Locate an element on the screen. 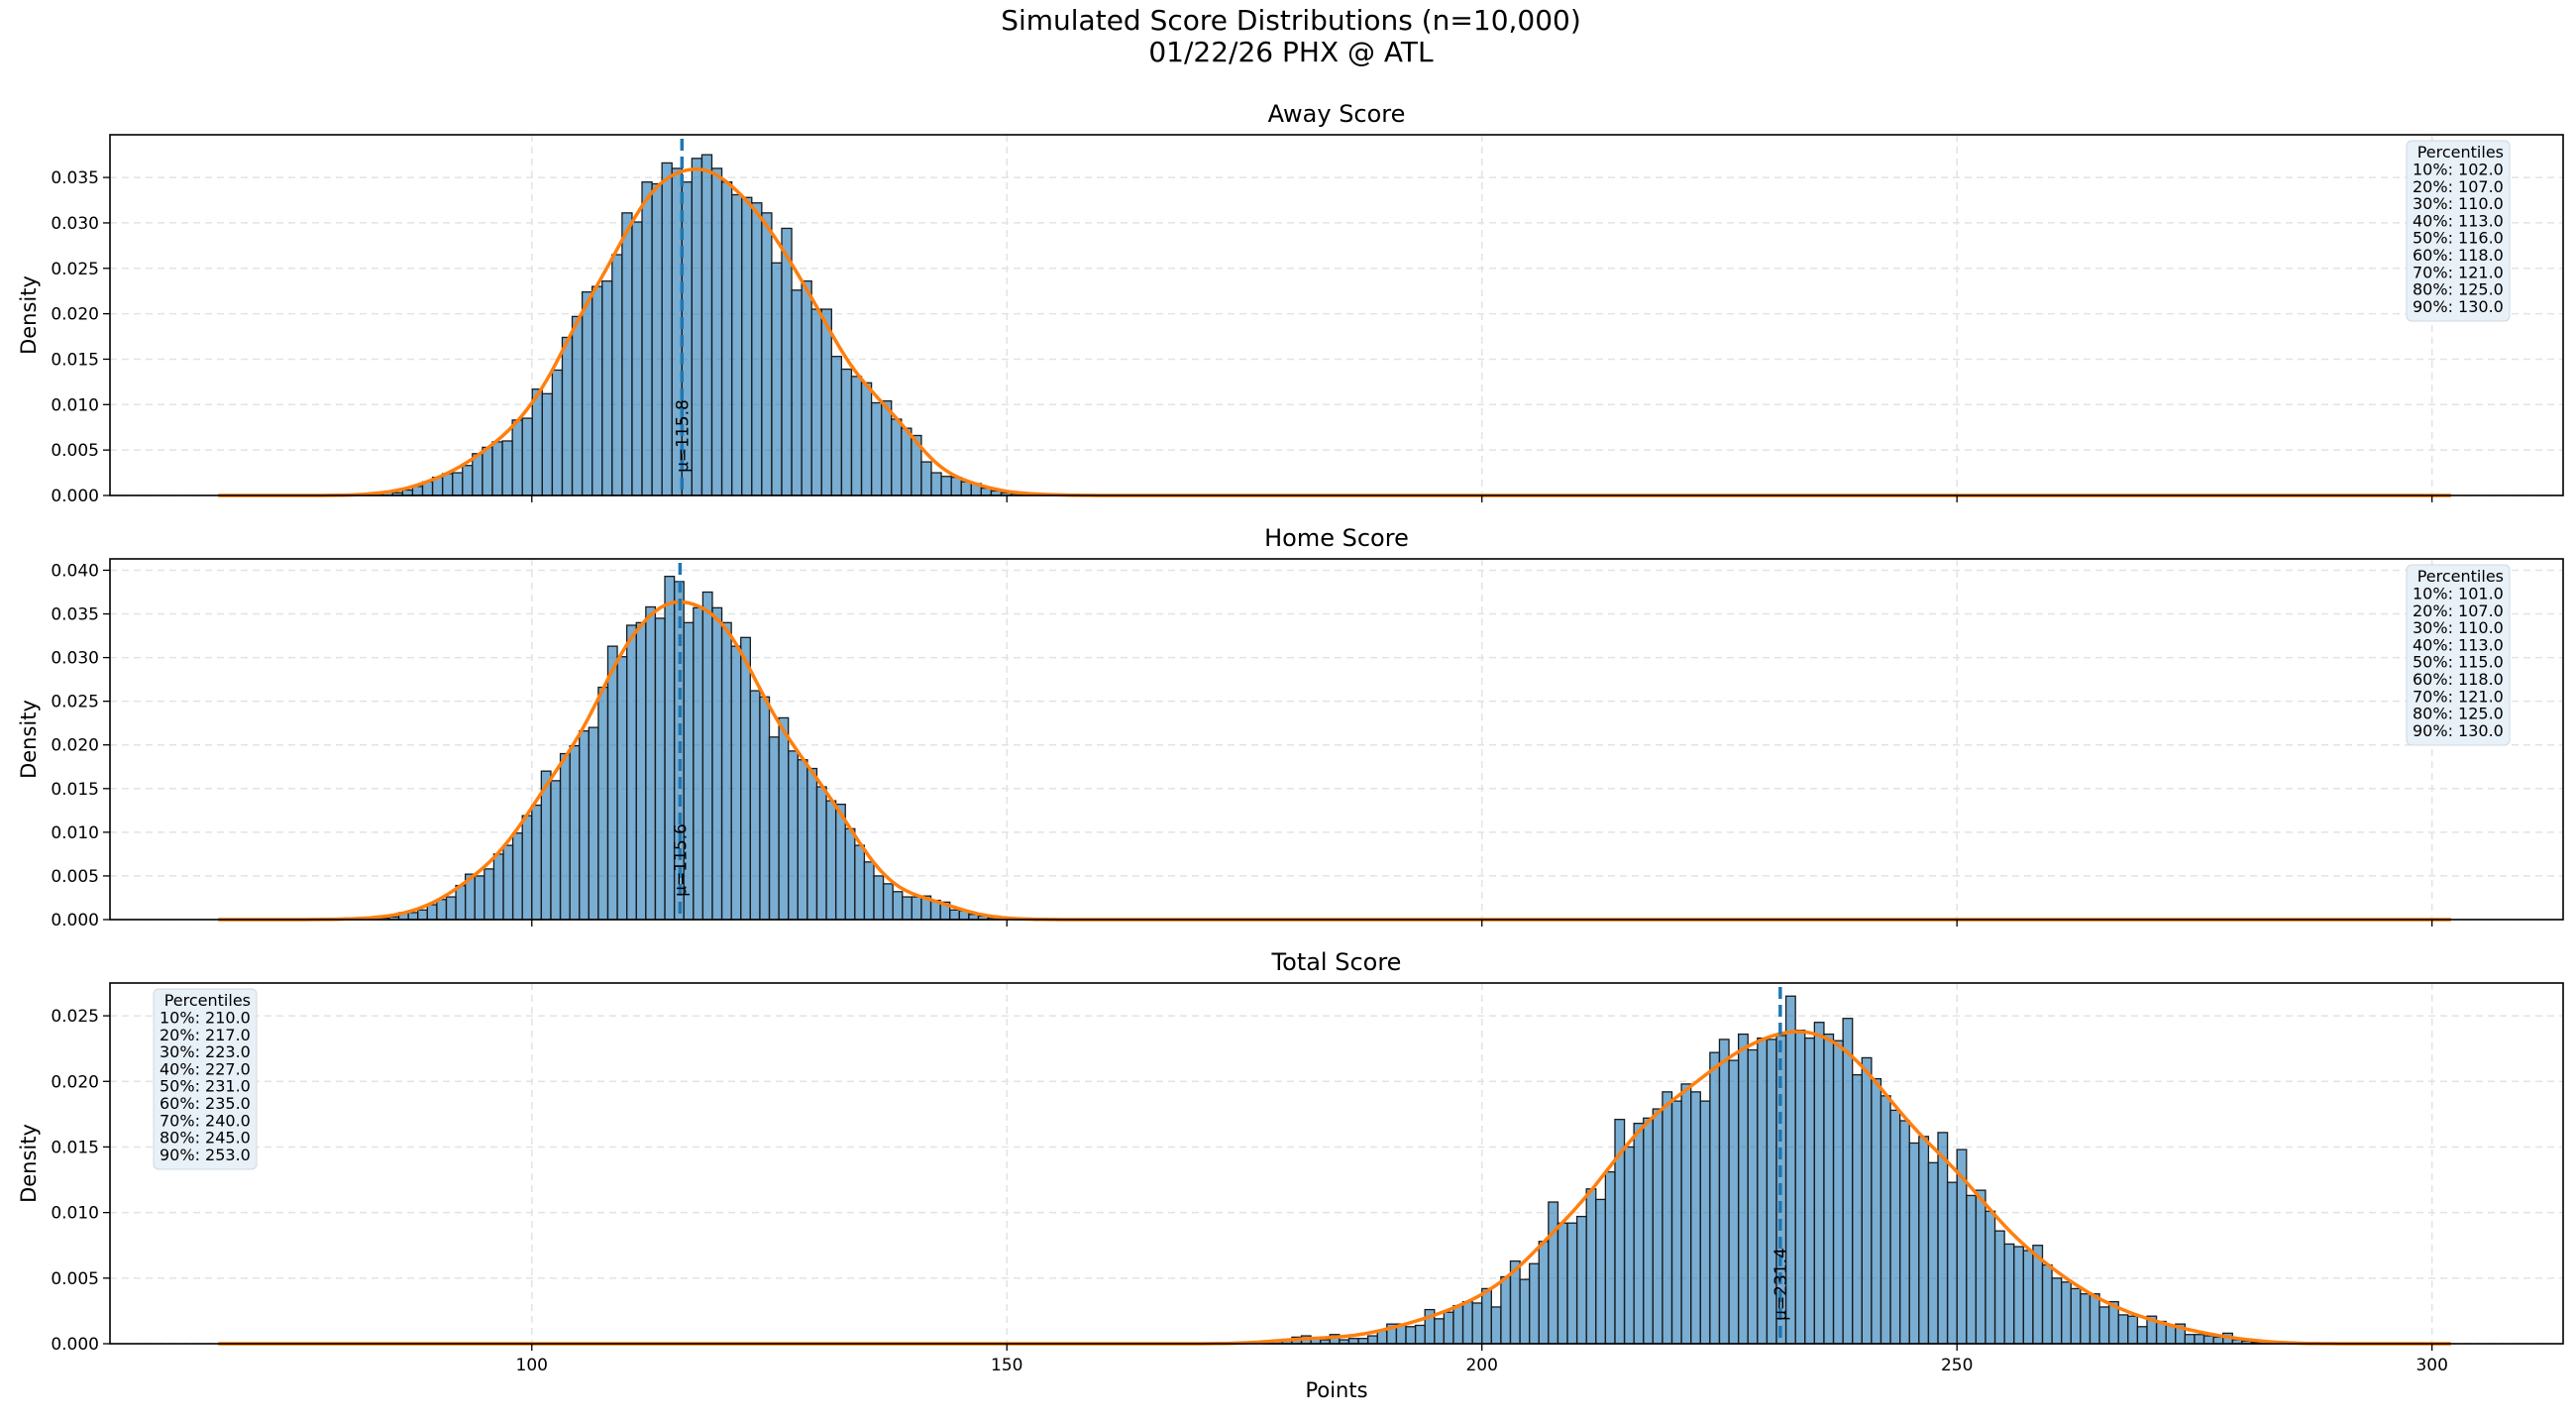 The image size is (2576, 1421). x-tick-label: 100 is located at coordinates (532, 1365).